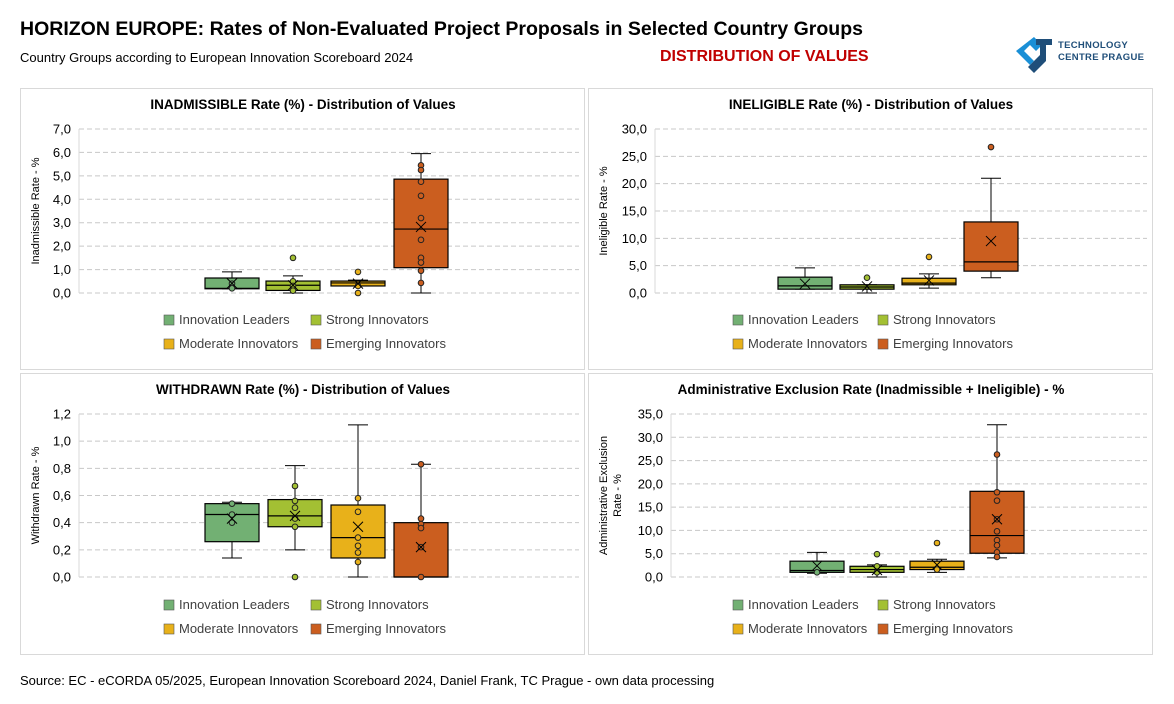 This screenshot has height=704, width=1174. What do you see at coordinates (650, 437) in the screenshot?
I see `y-tick-label: 30,0` at bounding box center [650, 437].